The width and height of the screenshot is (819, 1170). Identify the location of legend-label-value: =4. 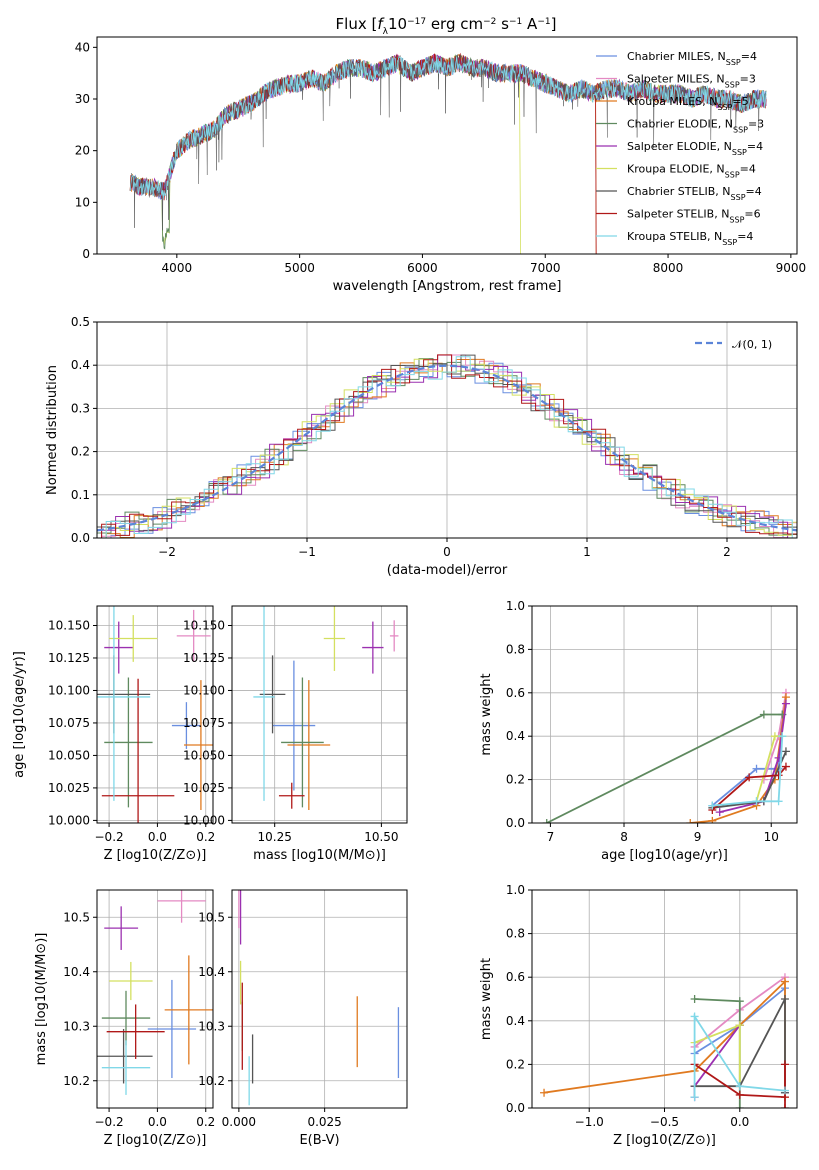
(755, 146).